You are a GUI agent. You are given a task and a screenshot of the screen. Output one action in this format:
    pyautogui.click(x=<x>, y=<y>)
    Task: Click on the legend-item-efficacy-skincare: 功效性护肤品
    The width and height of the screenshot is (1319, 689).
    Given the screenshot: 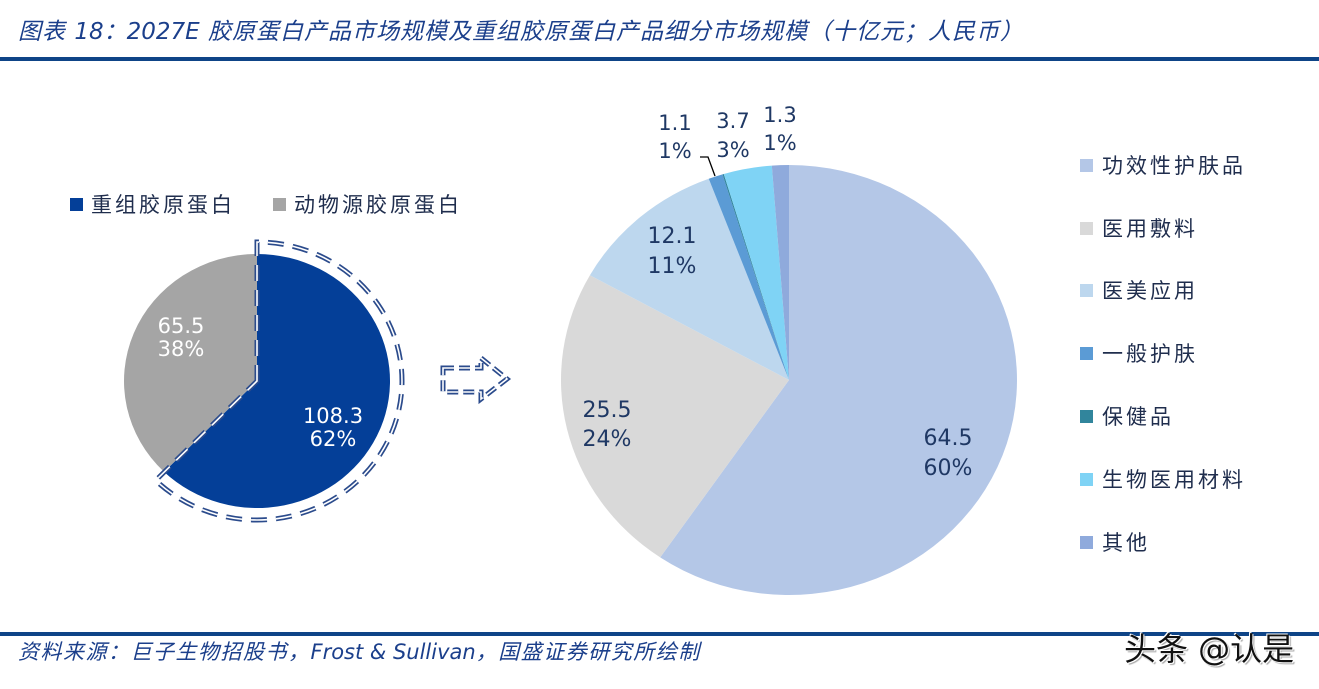 What is the action you would take?
    pyautogui.click(x=1163, y=165)
    